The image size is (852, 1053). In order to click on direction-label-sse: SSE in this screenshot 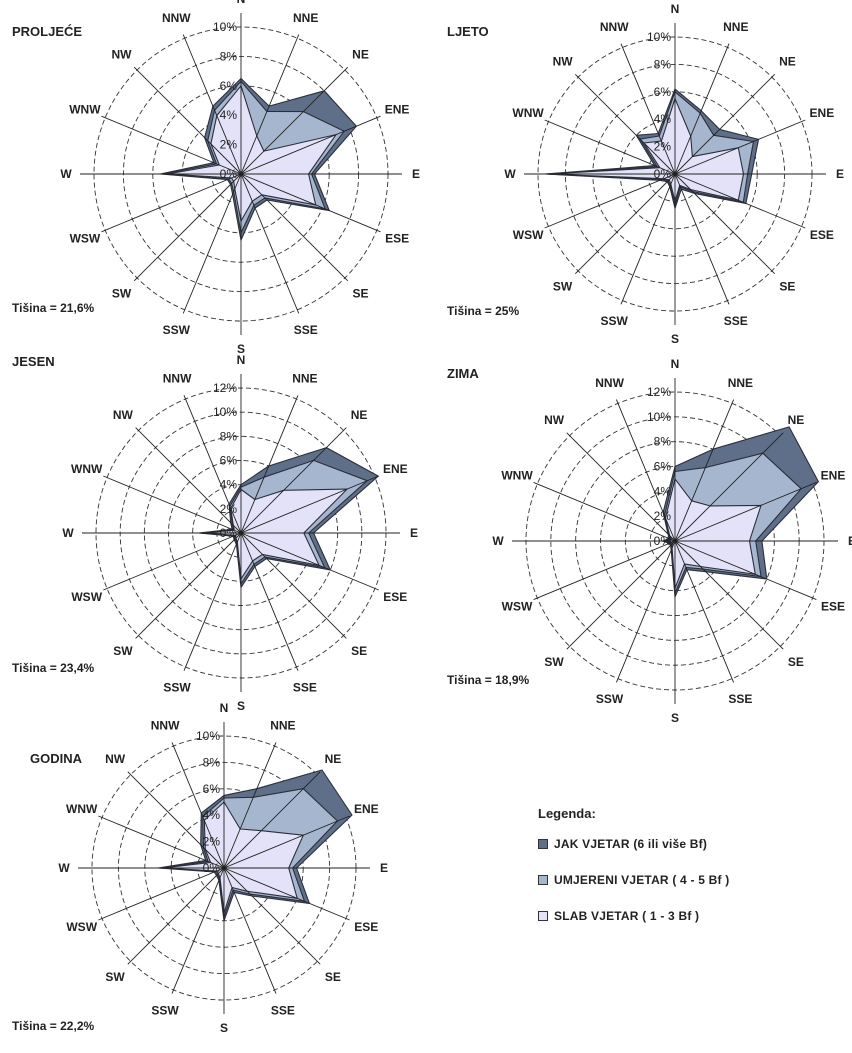, I will do `click(305, 687)`.